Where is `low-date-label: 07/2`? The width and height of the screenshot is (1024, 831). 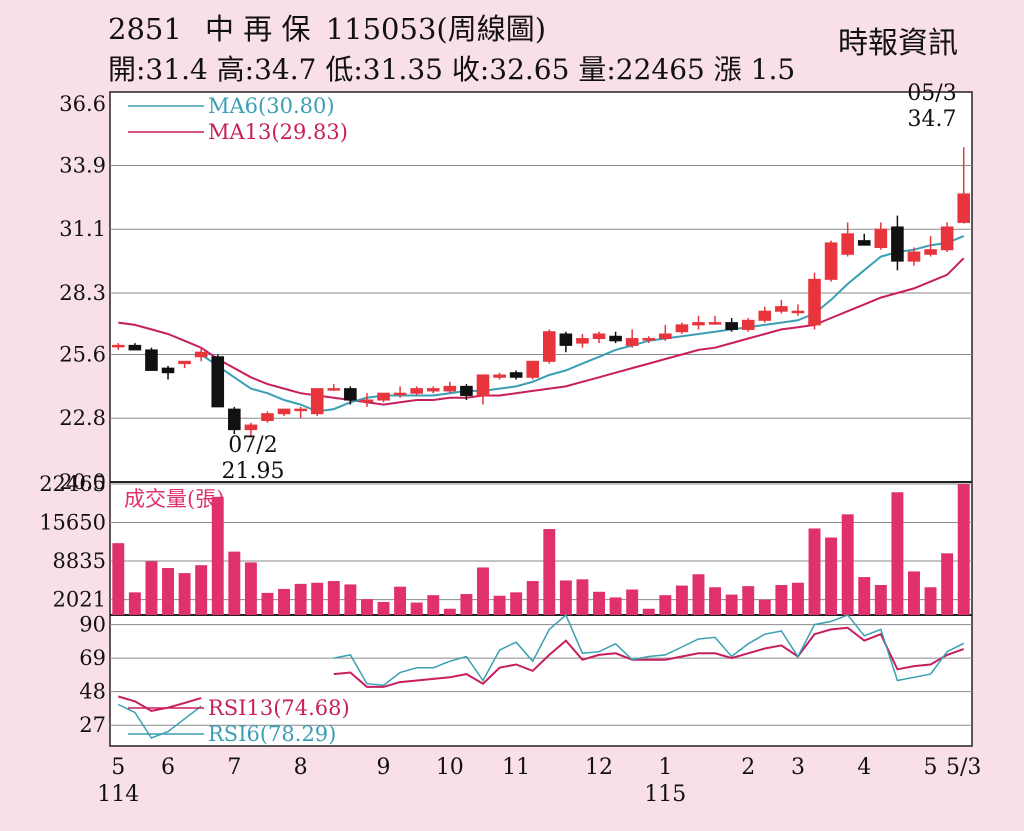 low-date-label: 07/2 is located at coordinates (252, 445).